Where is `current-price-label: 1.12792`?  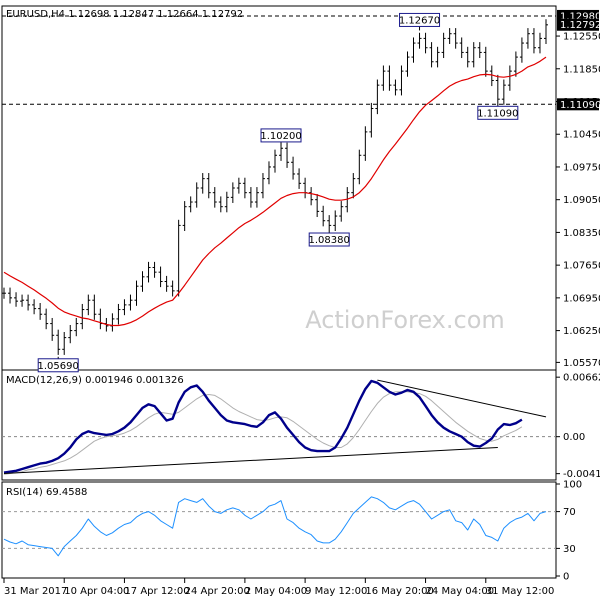
current-price-label: 1.12792 is located at coordinates (580, 25).